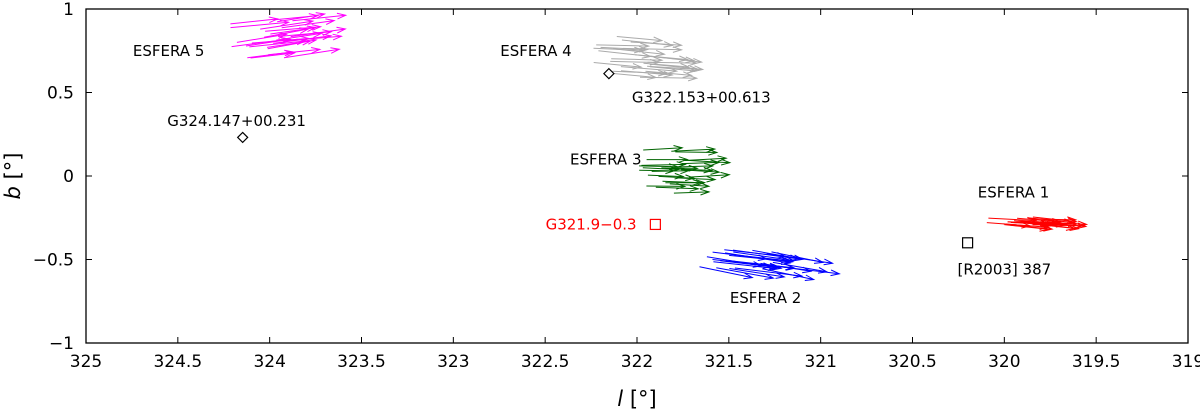 The height and width of the screenshot is (414, 1200). Describe the element at coordinates (86, 362) in the screenshot. I see `x-tick-label: 325` at that location.